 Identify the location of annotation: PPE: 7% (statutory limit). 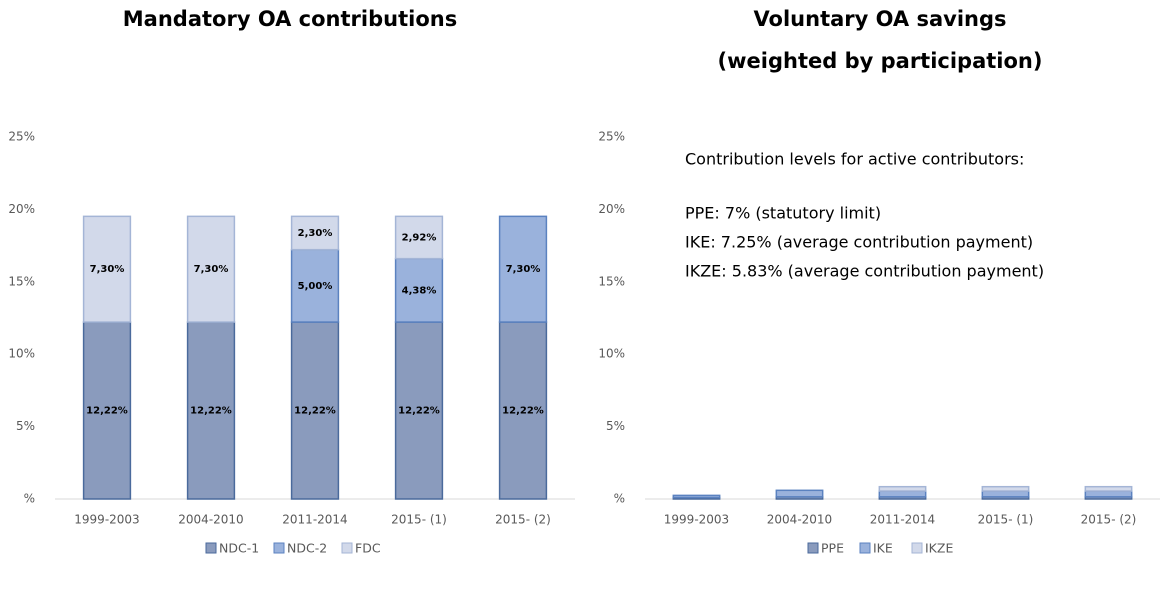
(783, 213).